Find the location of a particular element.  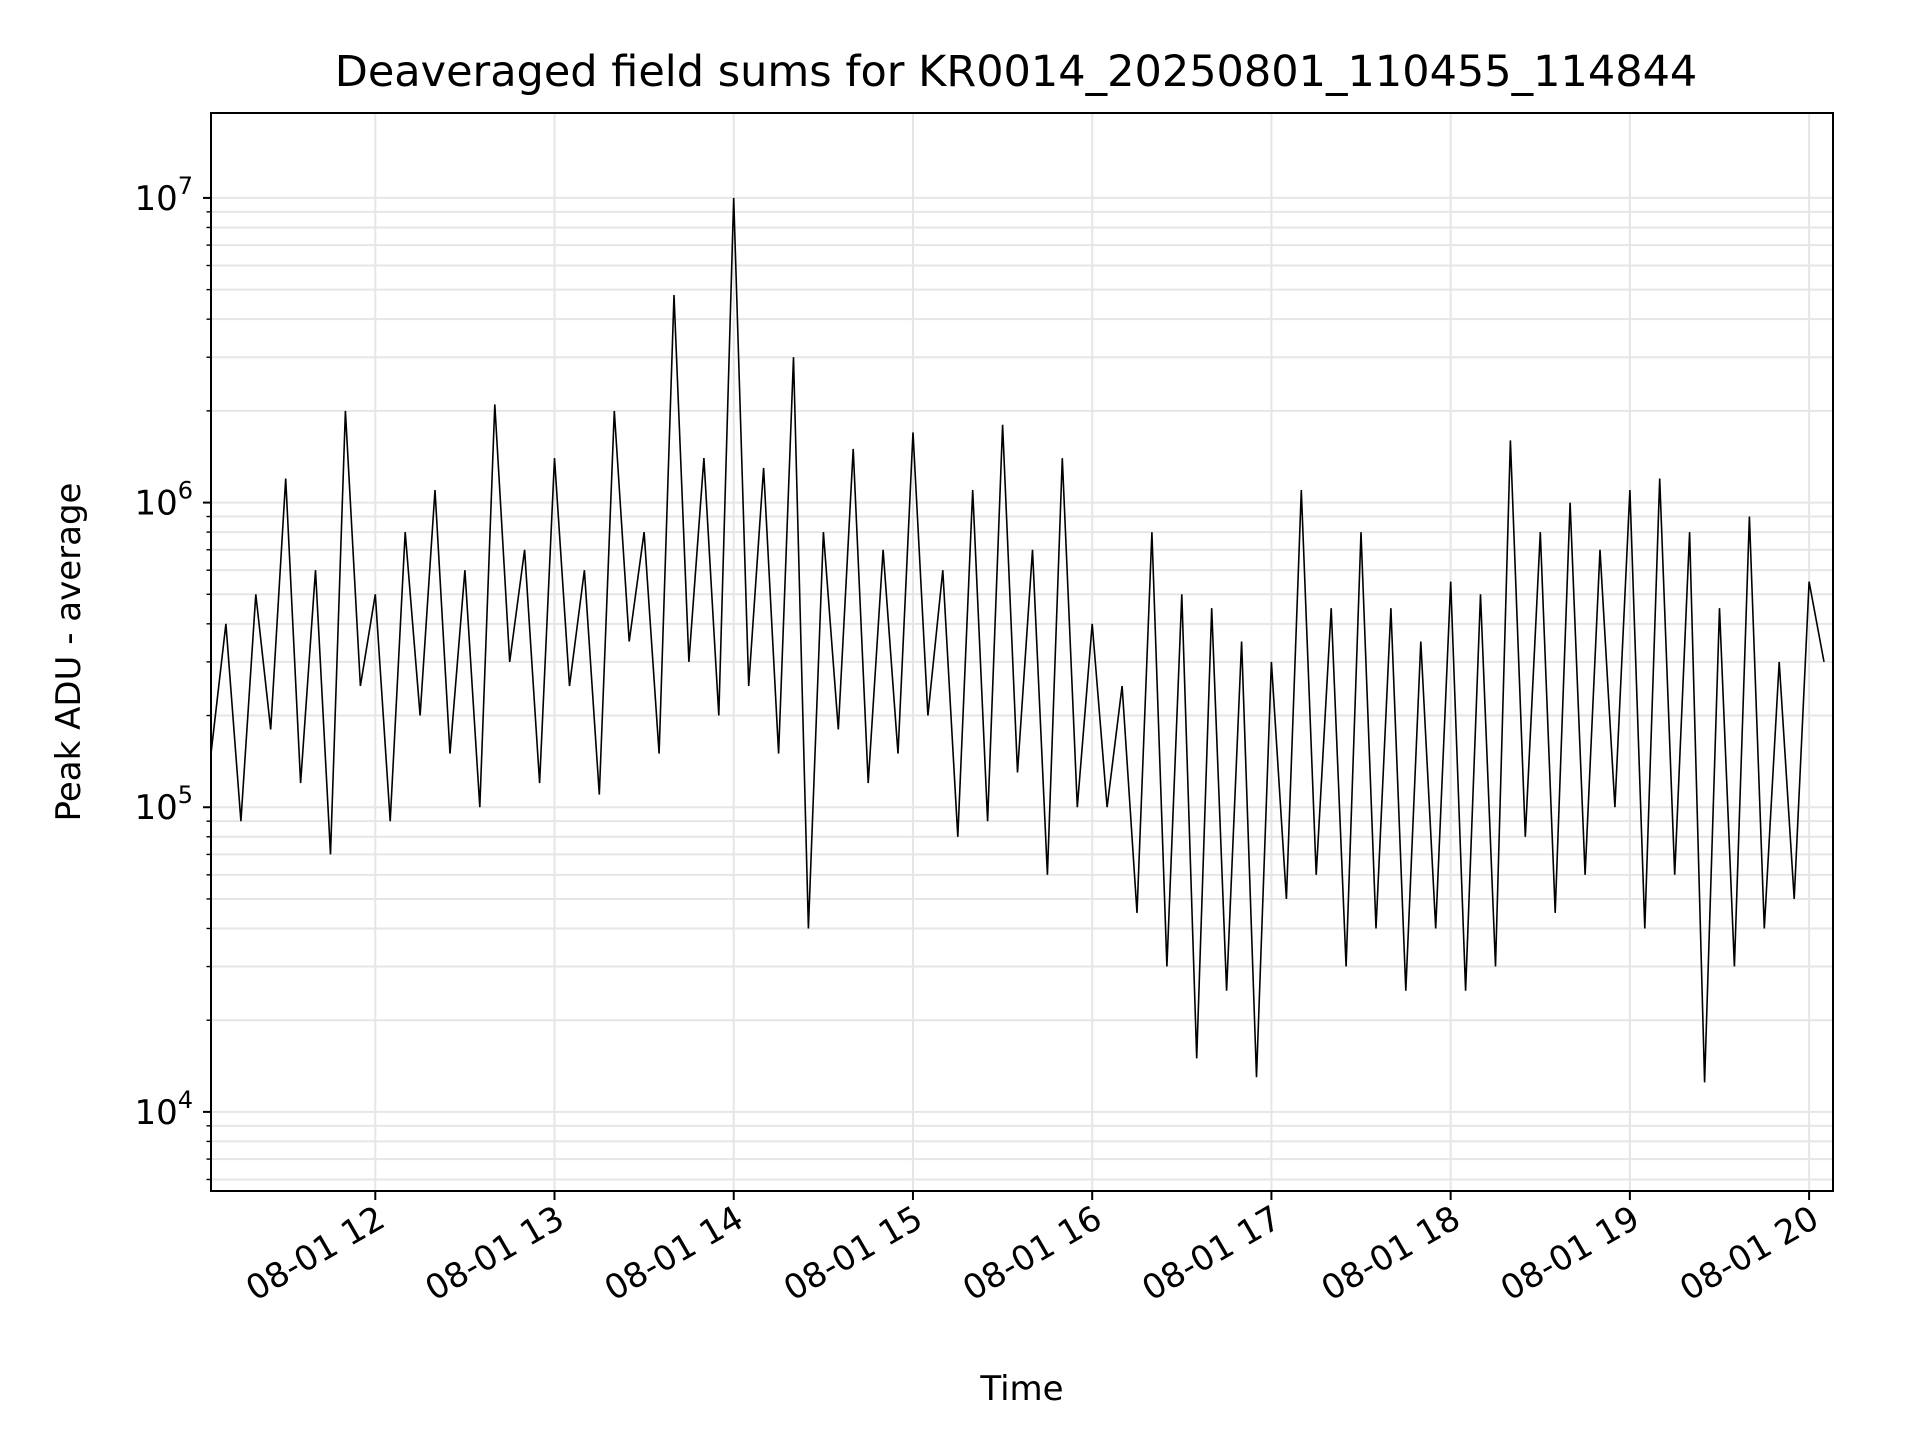

y-tick-label: 10⁷ is located at coordinates (163, 195).